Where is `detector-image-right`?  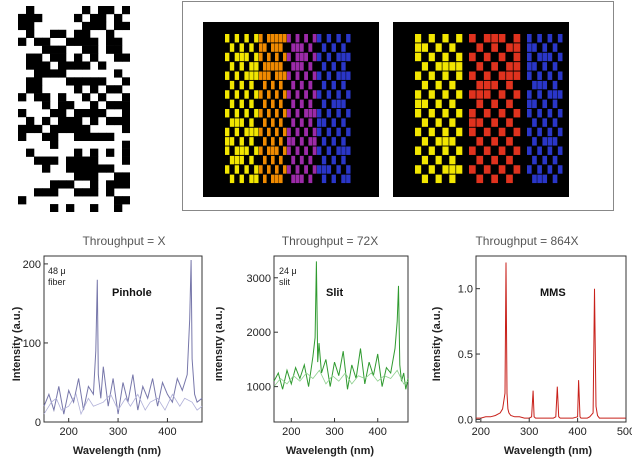 detector-image-right is located at coordinates (481, 109).